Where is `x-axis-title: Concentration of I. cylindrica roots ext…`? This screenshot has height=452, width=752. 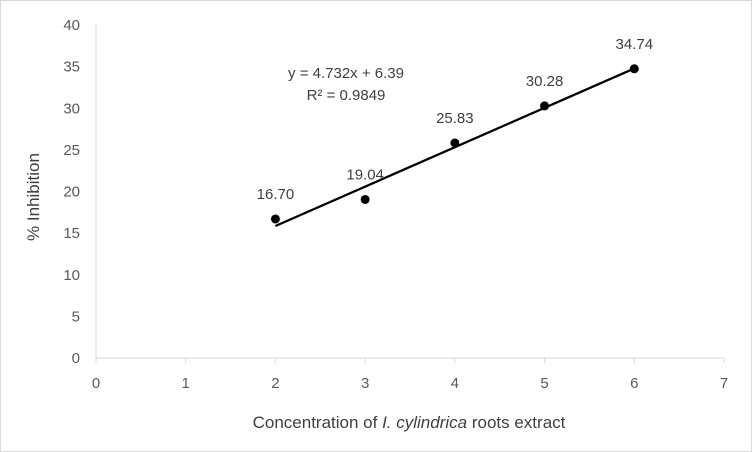
x-axis-title: Concentration of I. cylindrica roots ext… is located at coordinates (409, 422).